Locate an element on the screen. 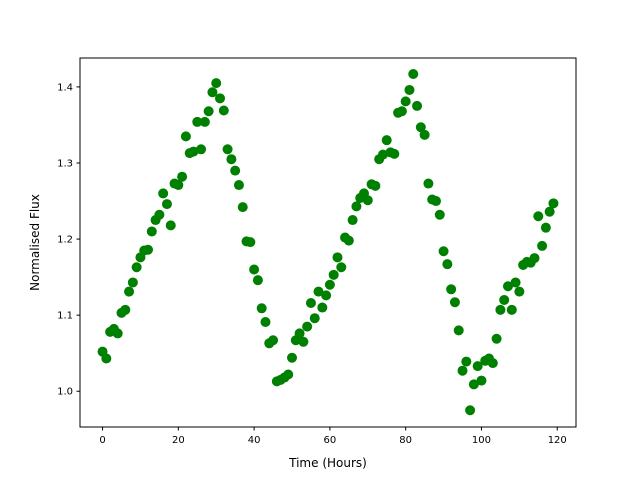 The height and width of the screenshot is (484, 640). x-tick-label: 120 is located at coordinates (557, 440).